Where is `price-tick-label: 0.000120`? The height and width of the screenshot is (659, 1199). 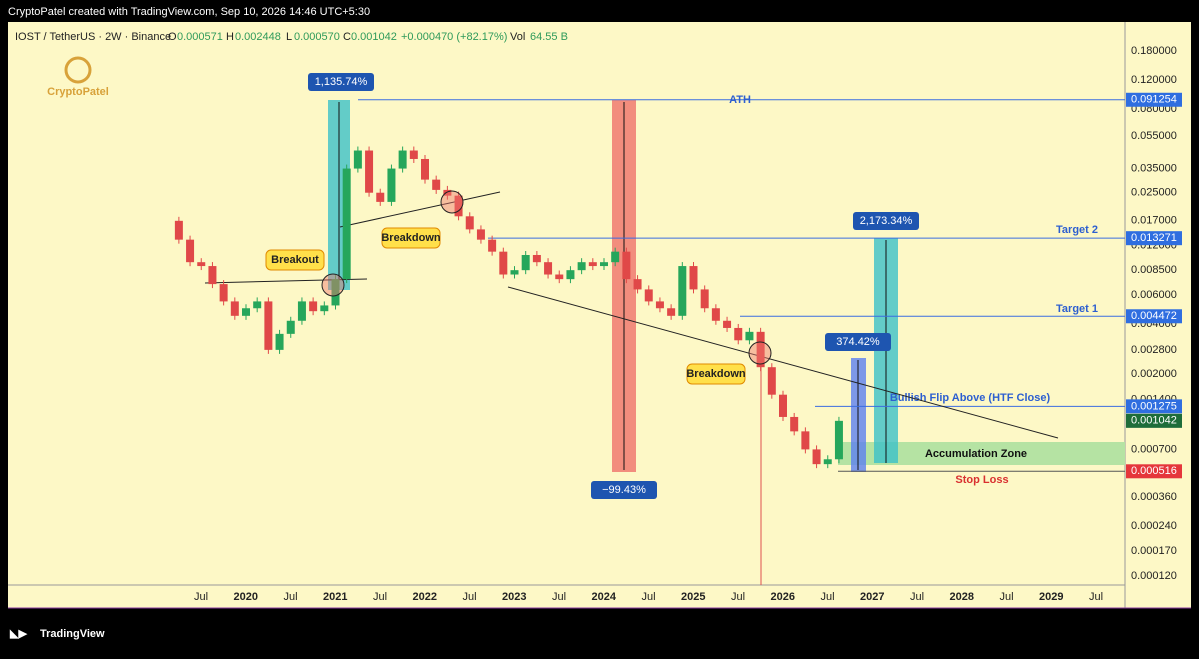
price-tick-label: 0.000120 is located at coordinates (1154, 576).